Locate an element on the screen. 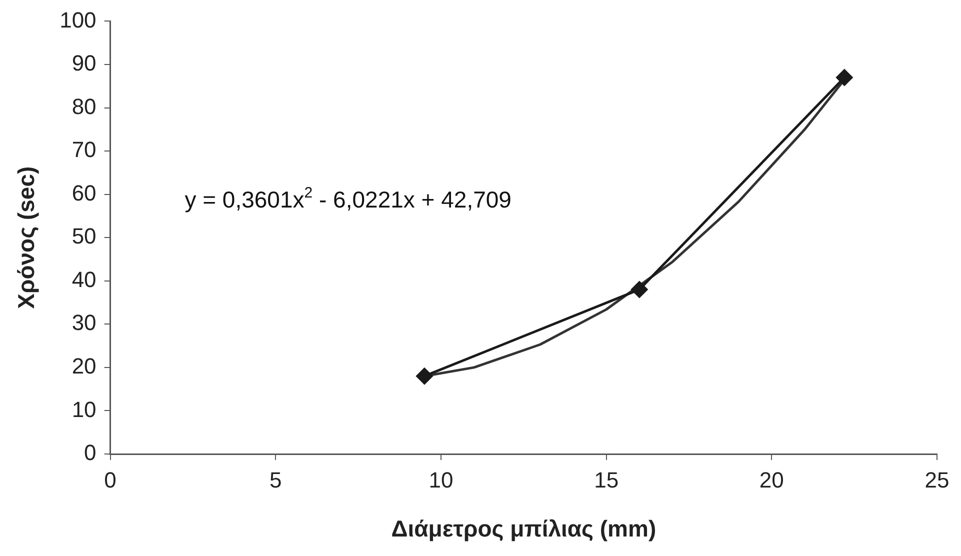 This screenshot has height=556, width=961. y-tick-label: 100 is located at coordinates (78, 19).